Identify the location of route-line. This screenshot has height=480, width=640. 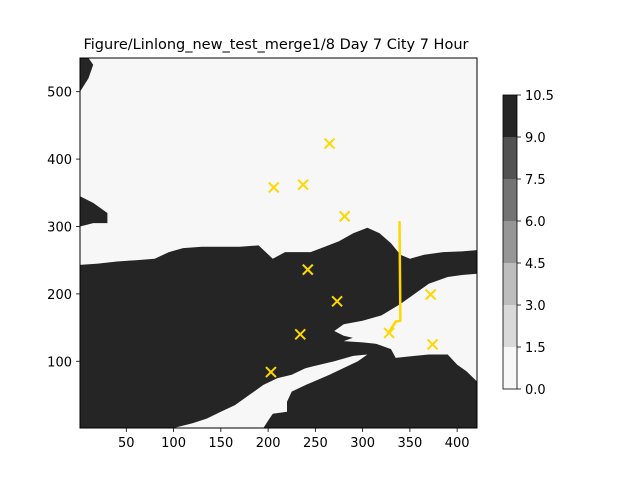
(395, 277).